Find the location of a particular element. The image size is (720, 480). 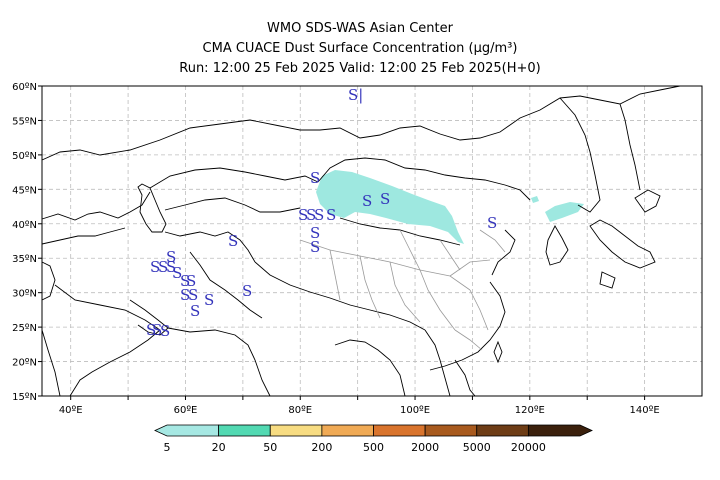

colorbar-label: 200 is located at coordinates (321, 447).